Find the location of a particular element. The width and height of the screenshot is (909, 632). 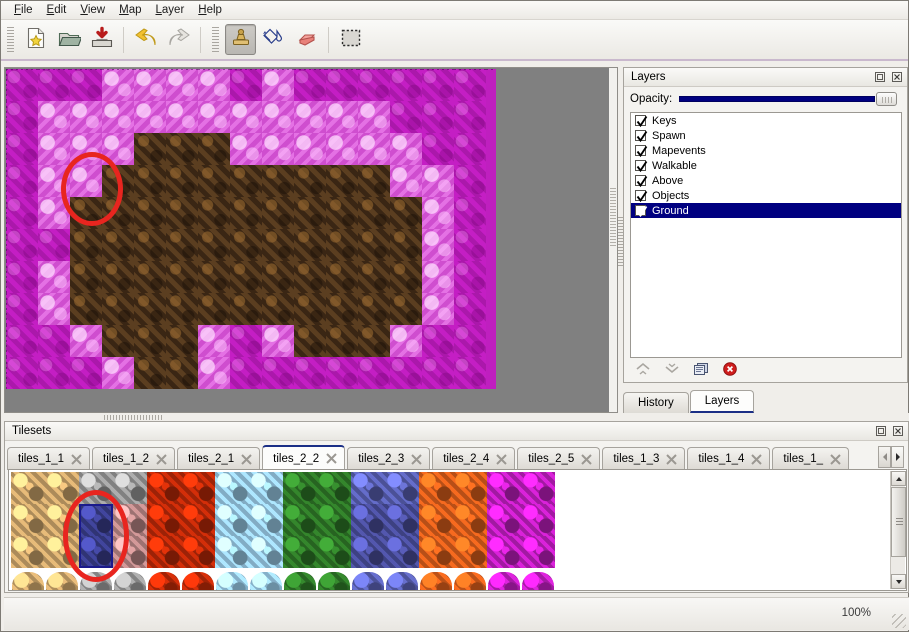

scroll-up-arrow-icon is located at coordinates (898, 478).